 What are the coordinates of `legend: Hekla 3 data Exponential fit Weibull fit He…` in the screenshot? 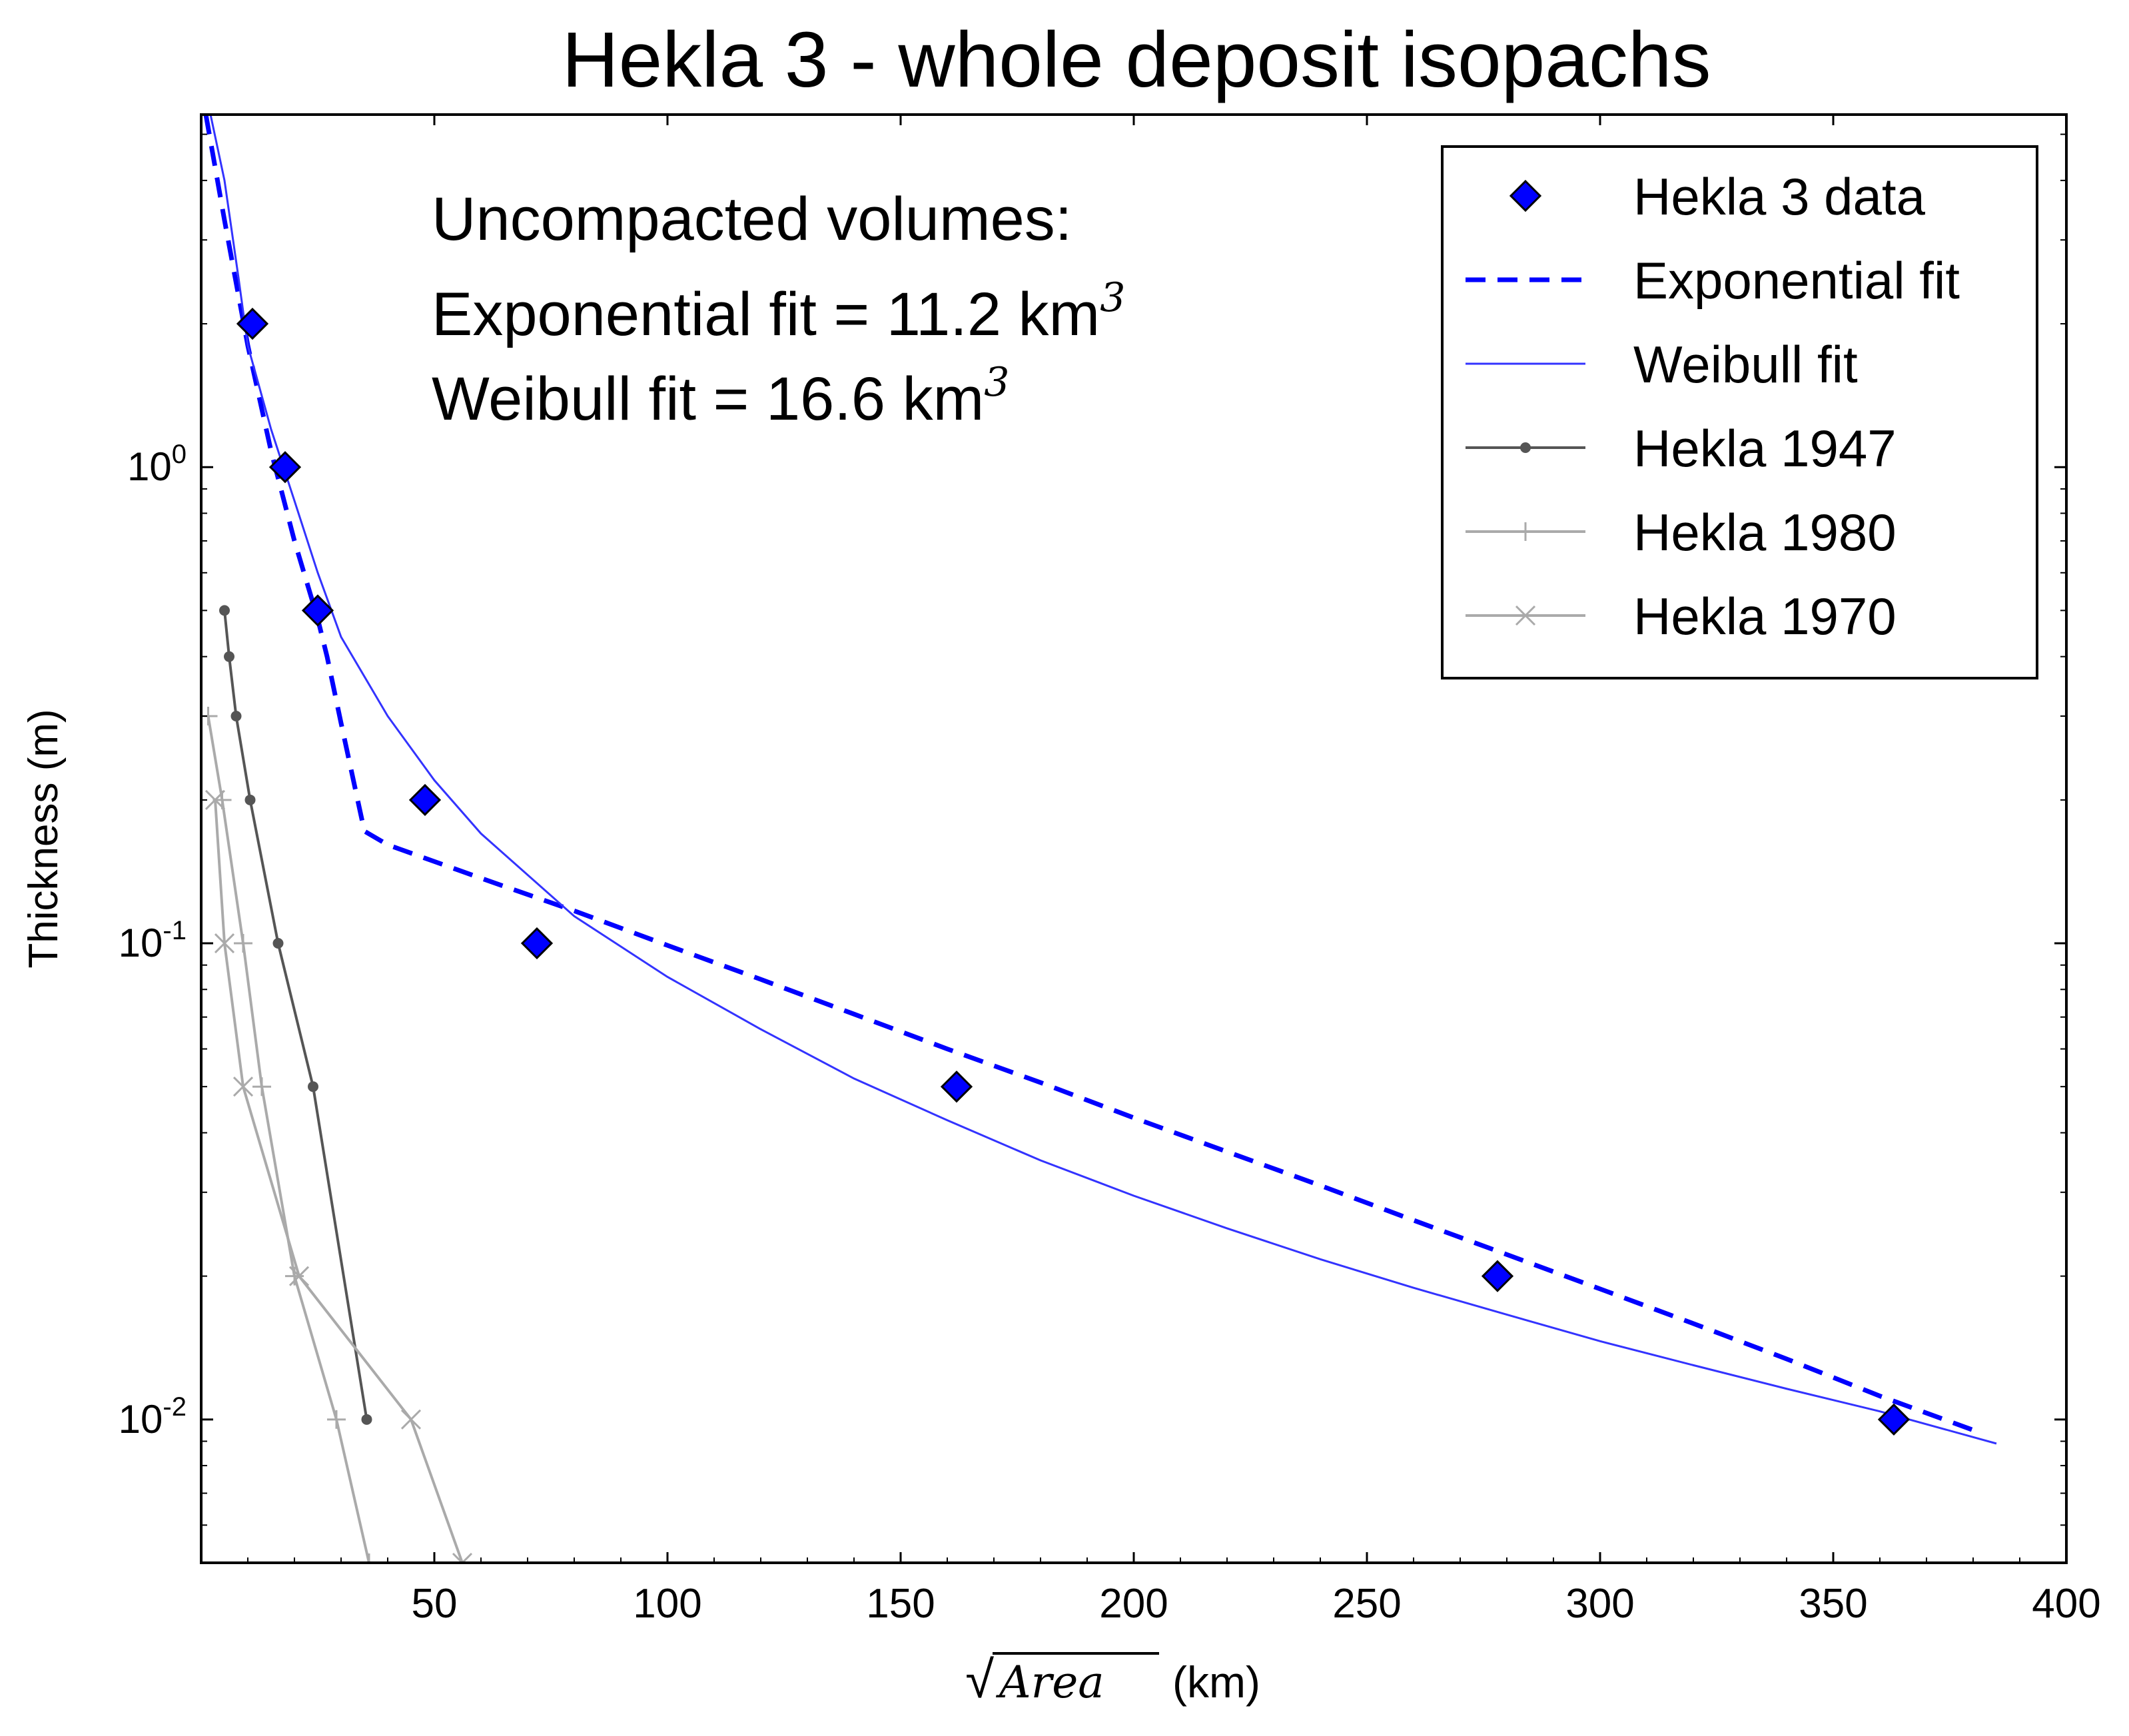 It's located at (1739, 412).